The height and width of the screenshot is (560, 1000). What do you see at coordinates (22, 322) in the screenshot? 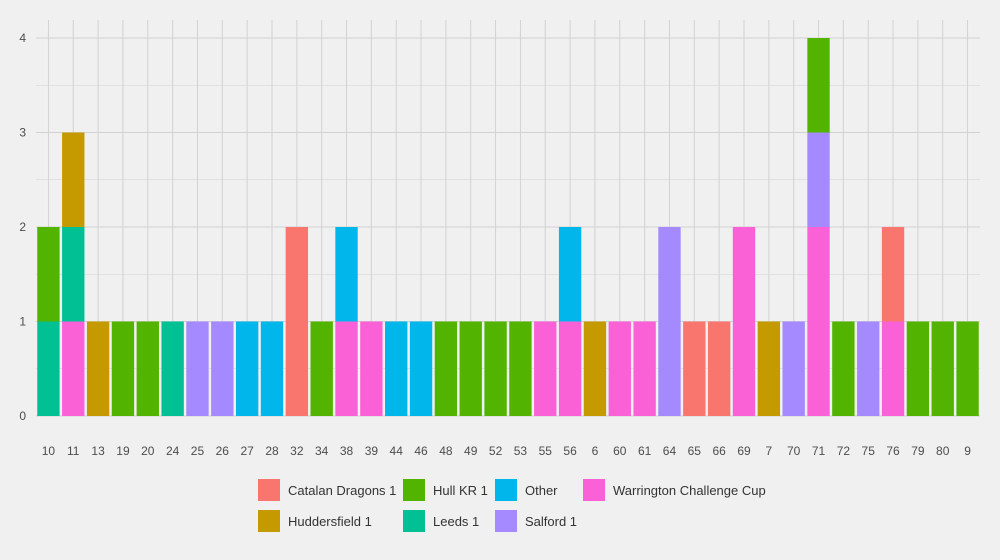
I see `y-tick-label: 1` at bounding box center [22, 322].